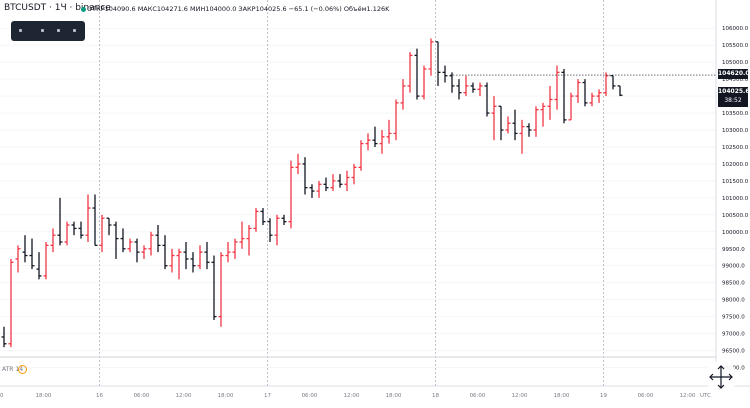 The width and height of the screenshot is (750, 408). I want to click on price-tick-label: 99500.0, so click(733, 250).